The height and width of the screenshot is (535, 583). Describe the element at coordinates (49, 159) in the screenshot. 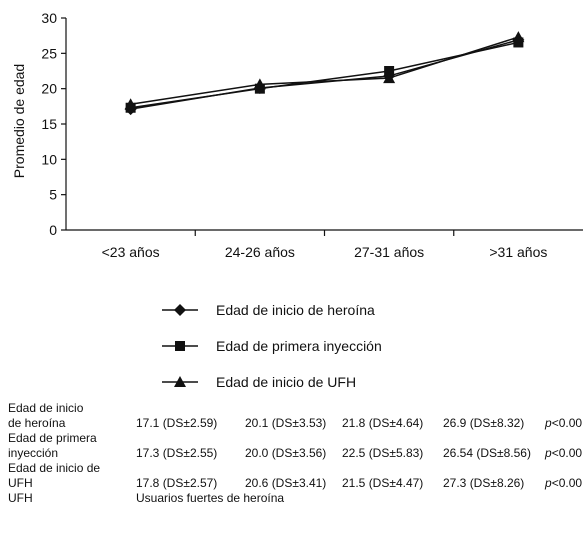

I see `y-tick-label: 10` at that location.